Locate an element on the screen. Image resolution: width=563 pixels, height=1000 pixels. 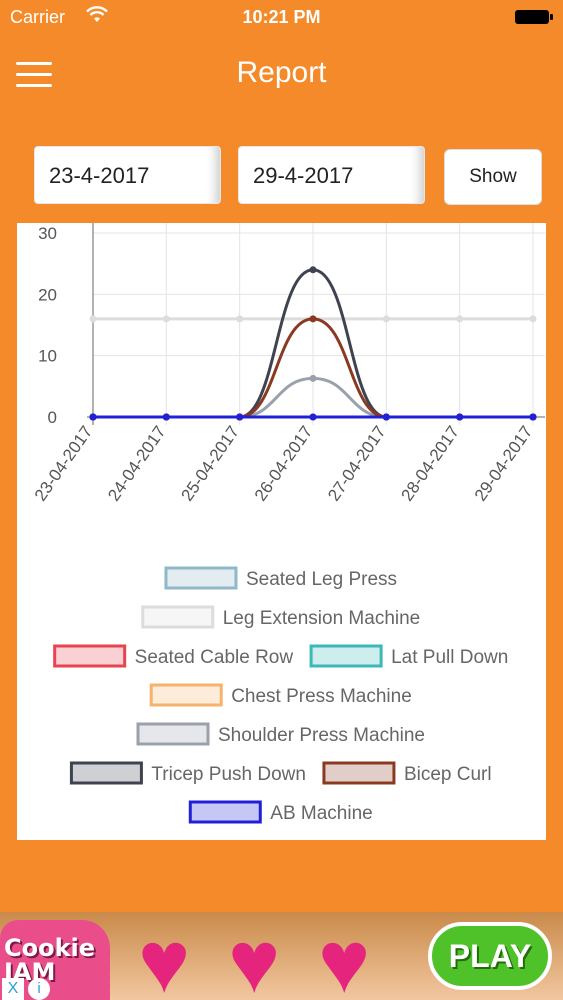
to-date-field: 29-4-2017 is located at coordinates (331, 175).